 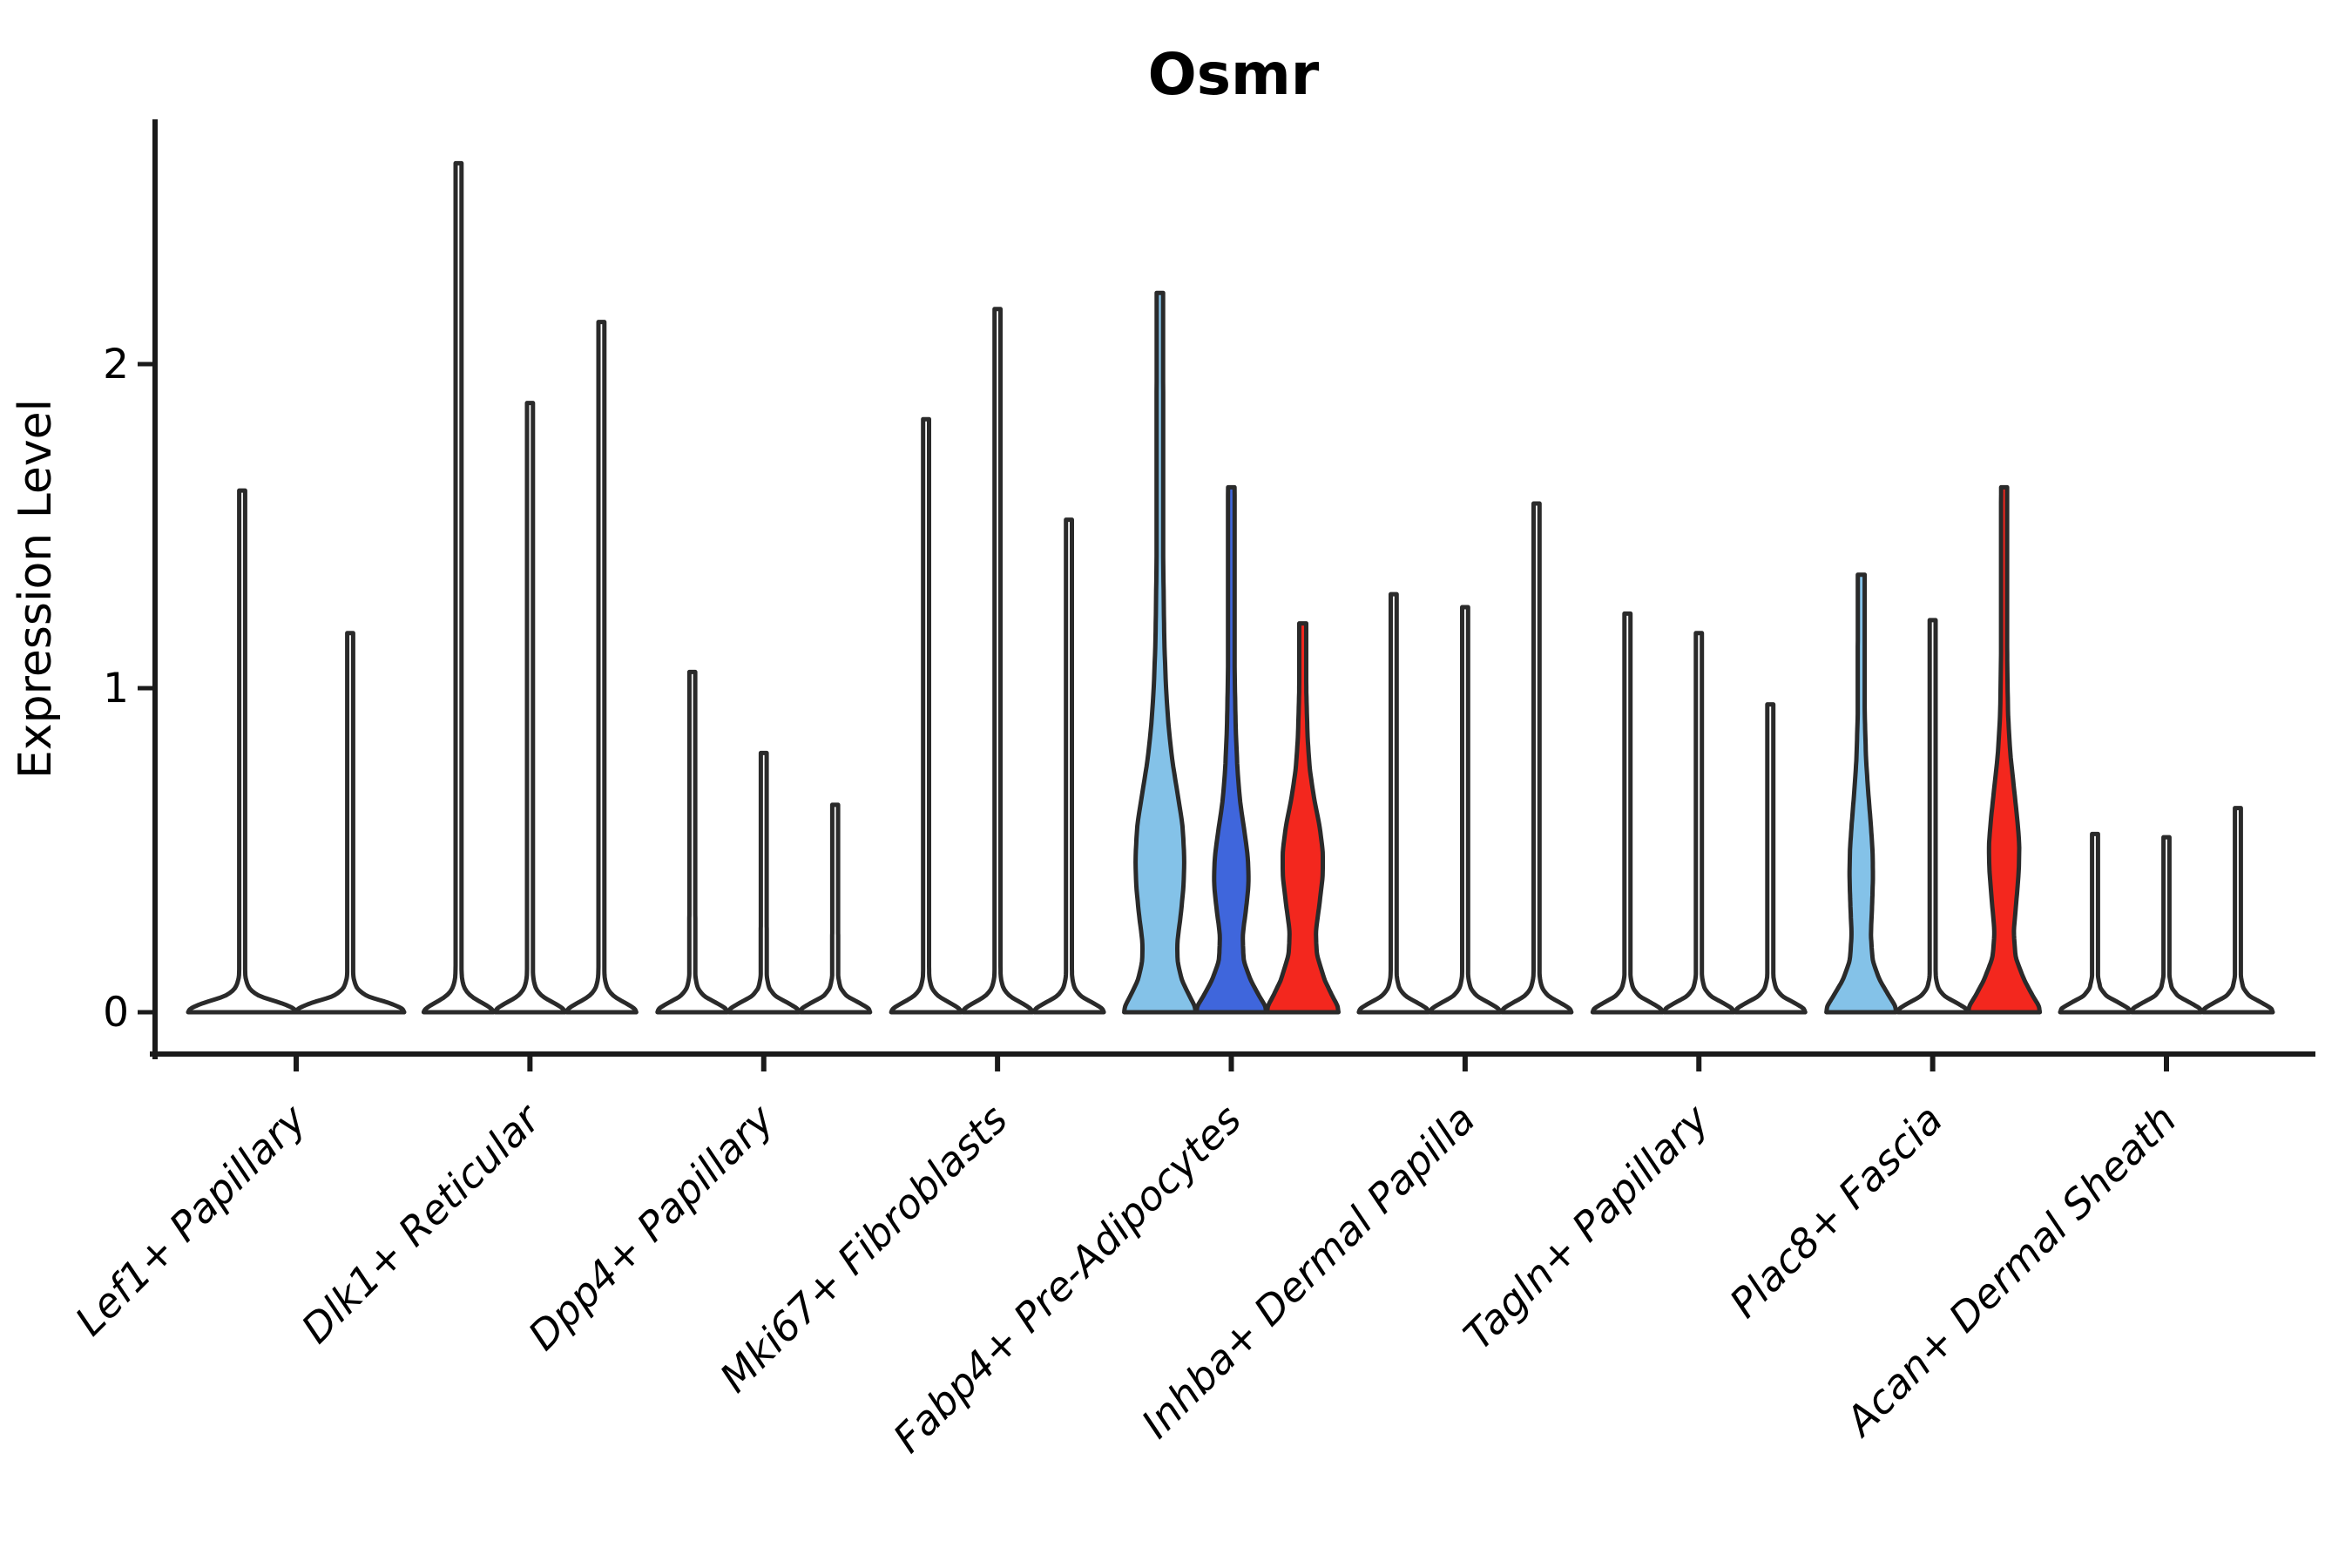 I want to click on y-tick-label: 0, so click(x=116, y=1013).